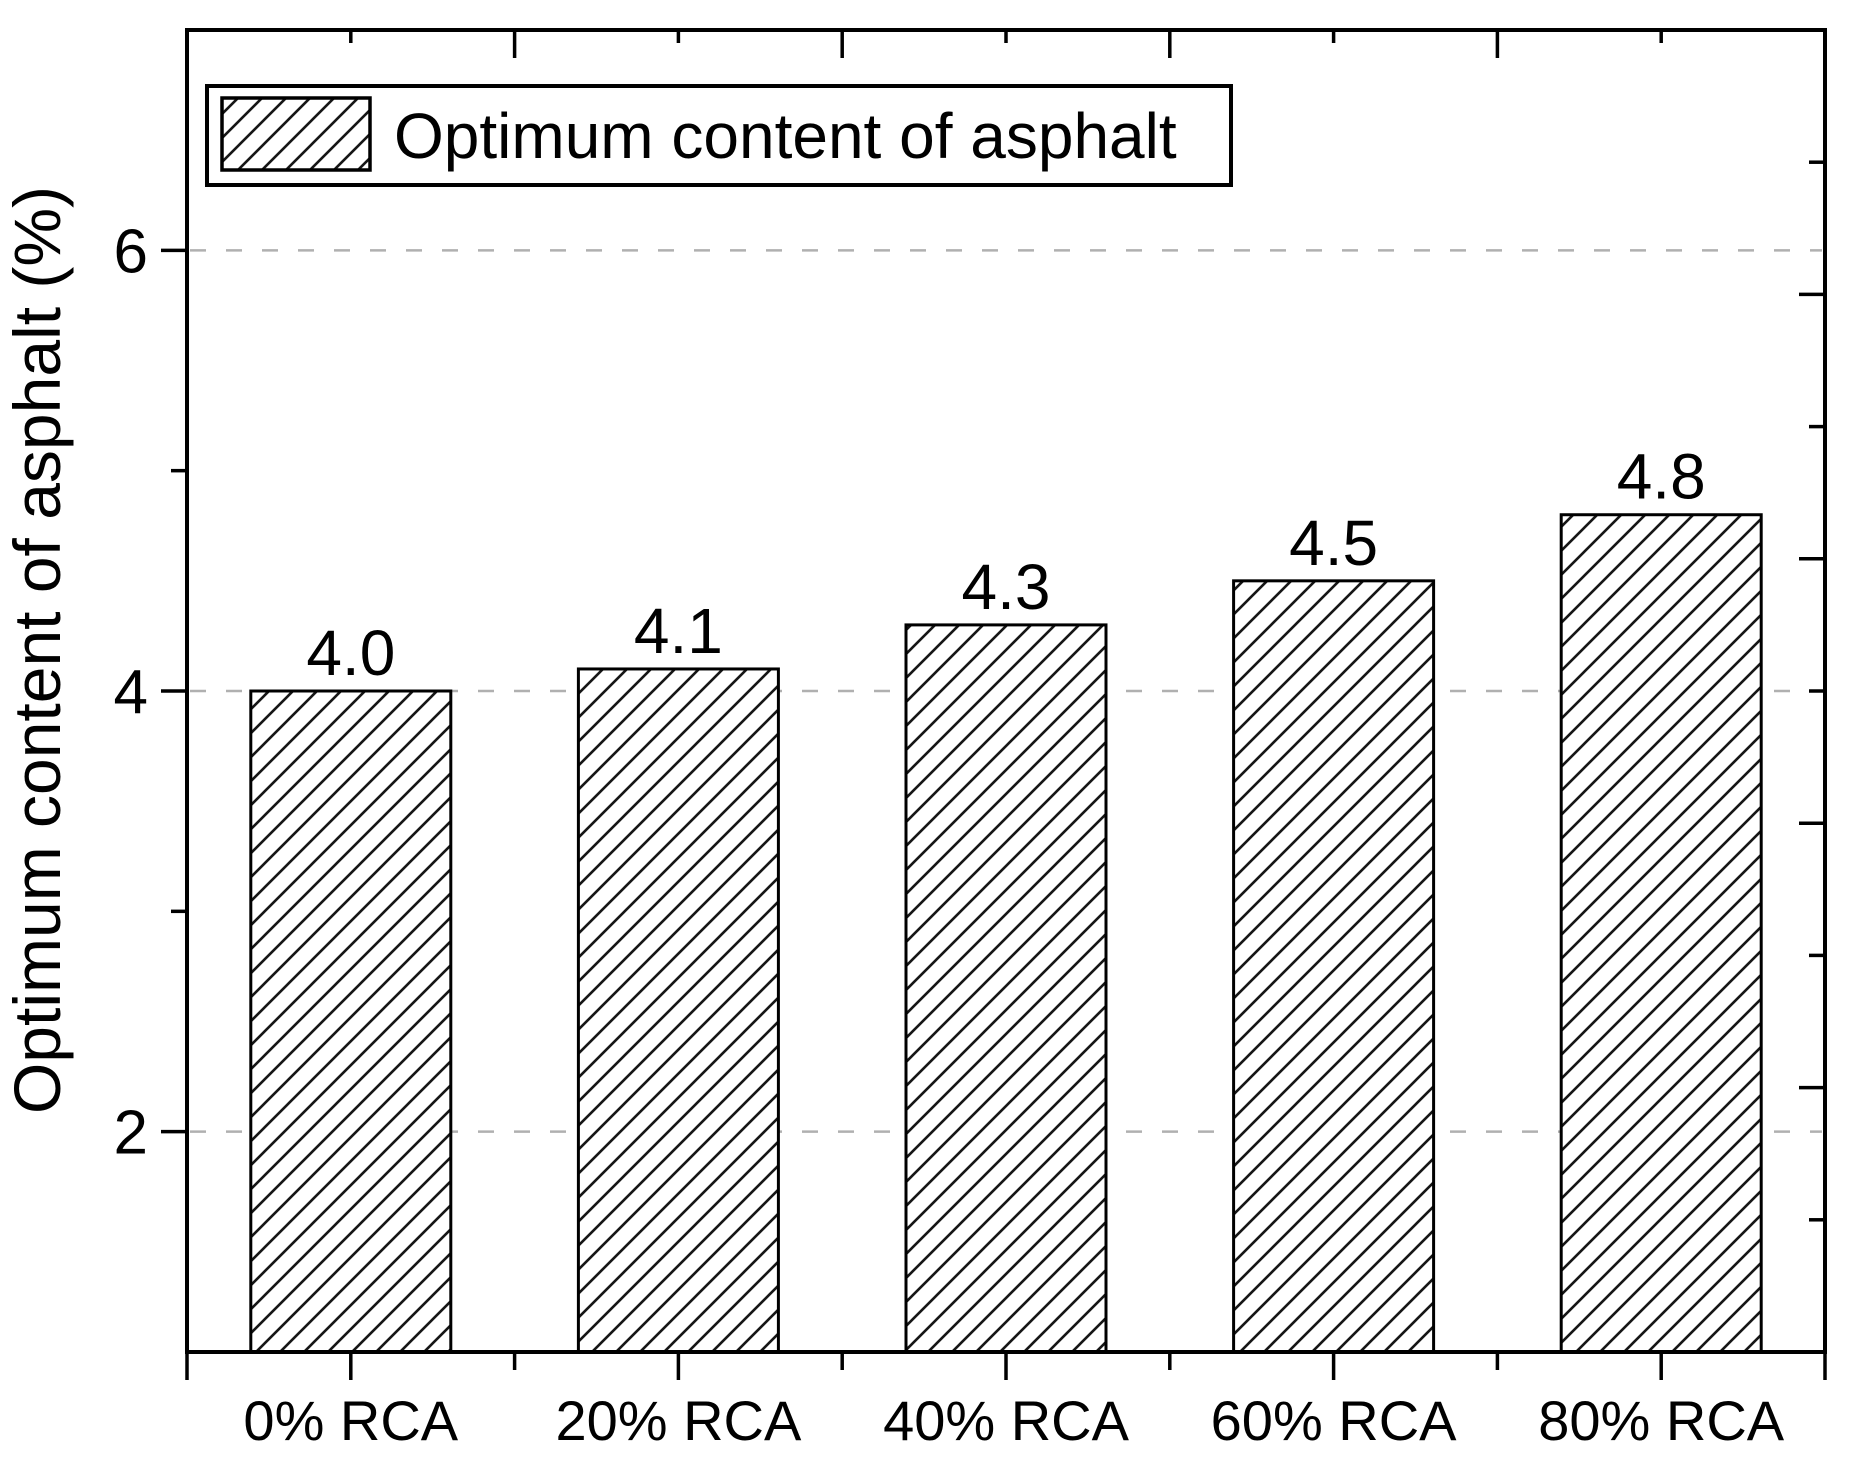 This screenshot has height=1470, width=1860. What do you see at coordinates (1333, 543) in the screenshot?
I see `bar-value-label: 4.5` at bounding box center [1333, 543].